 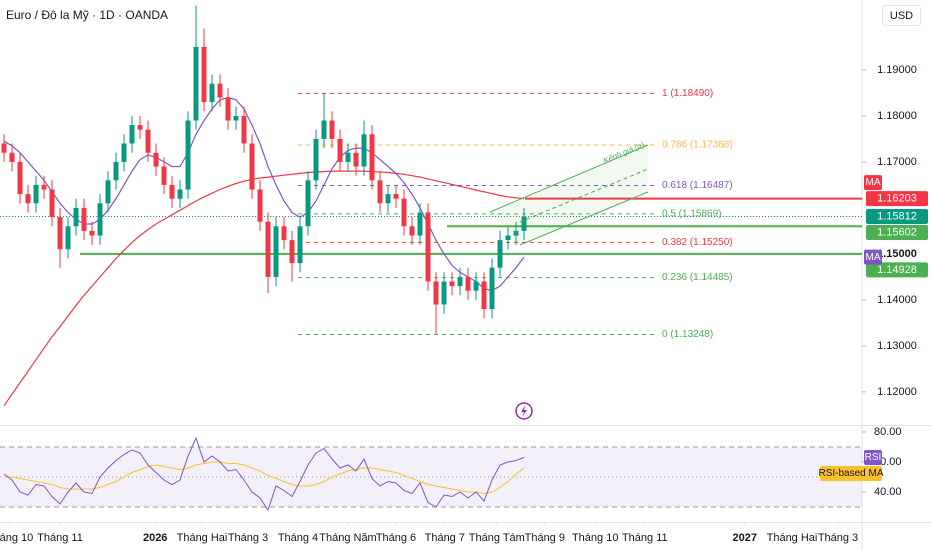 I want to click on fib-label: 0.618 (1.16487), so click(x=697, y=185).